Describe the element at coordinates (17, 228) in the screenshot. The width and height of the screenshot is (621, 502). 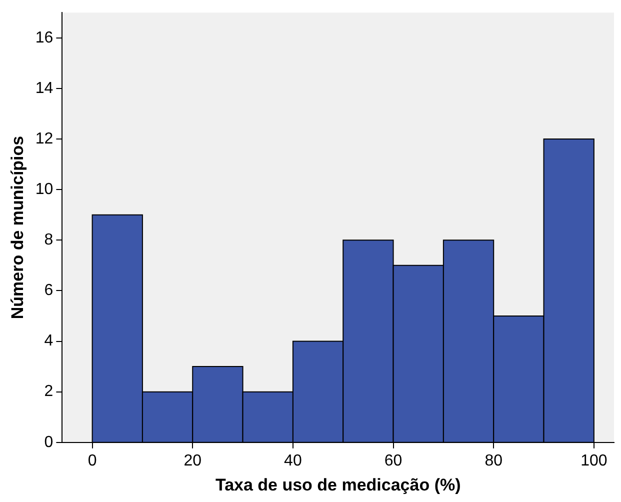
I see `y-axis-title: Número de municípios` at that location.